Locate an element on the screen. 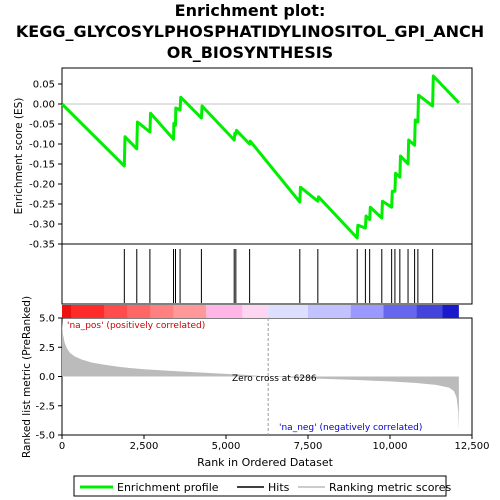  legend-hits-label: Hits is located at coordinates (279, 487).